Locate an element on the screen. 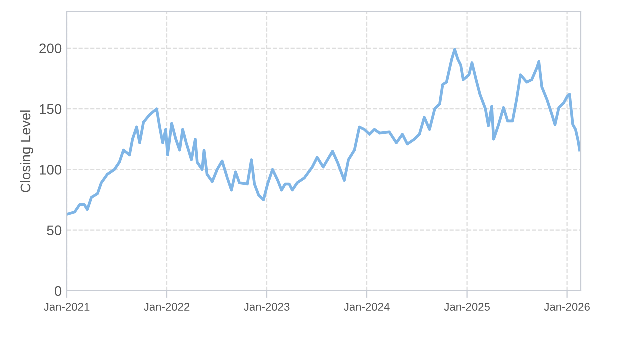 This screenshot has width=623, height=350. y-tick-label: 100 is located at coordinates (51, 170).